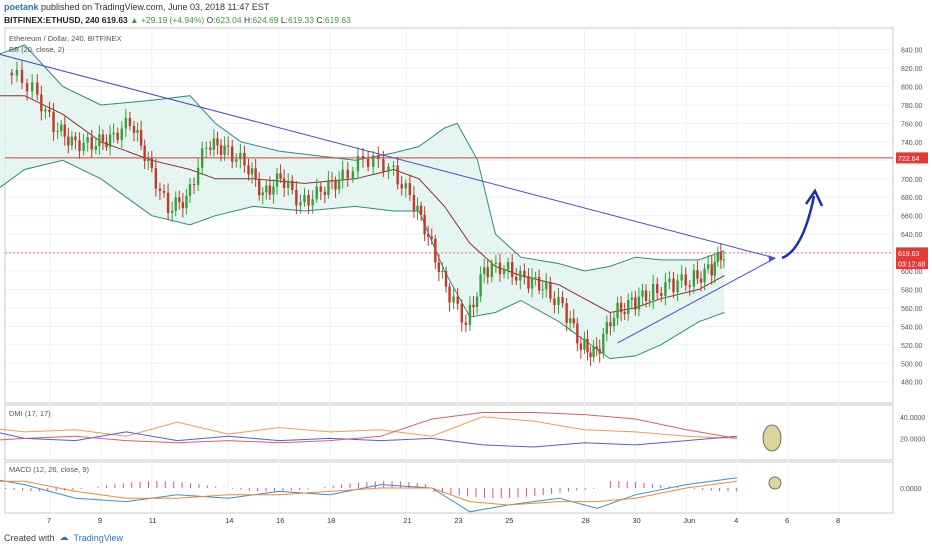 The image size is (932, 550). I want to click on tradingview-brand-link: TradingView, so click(98, 537).